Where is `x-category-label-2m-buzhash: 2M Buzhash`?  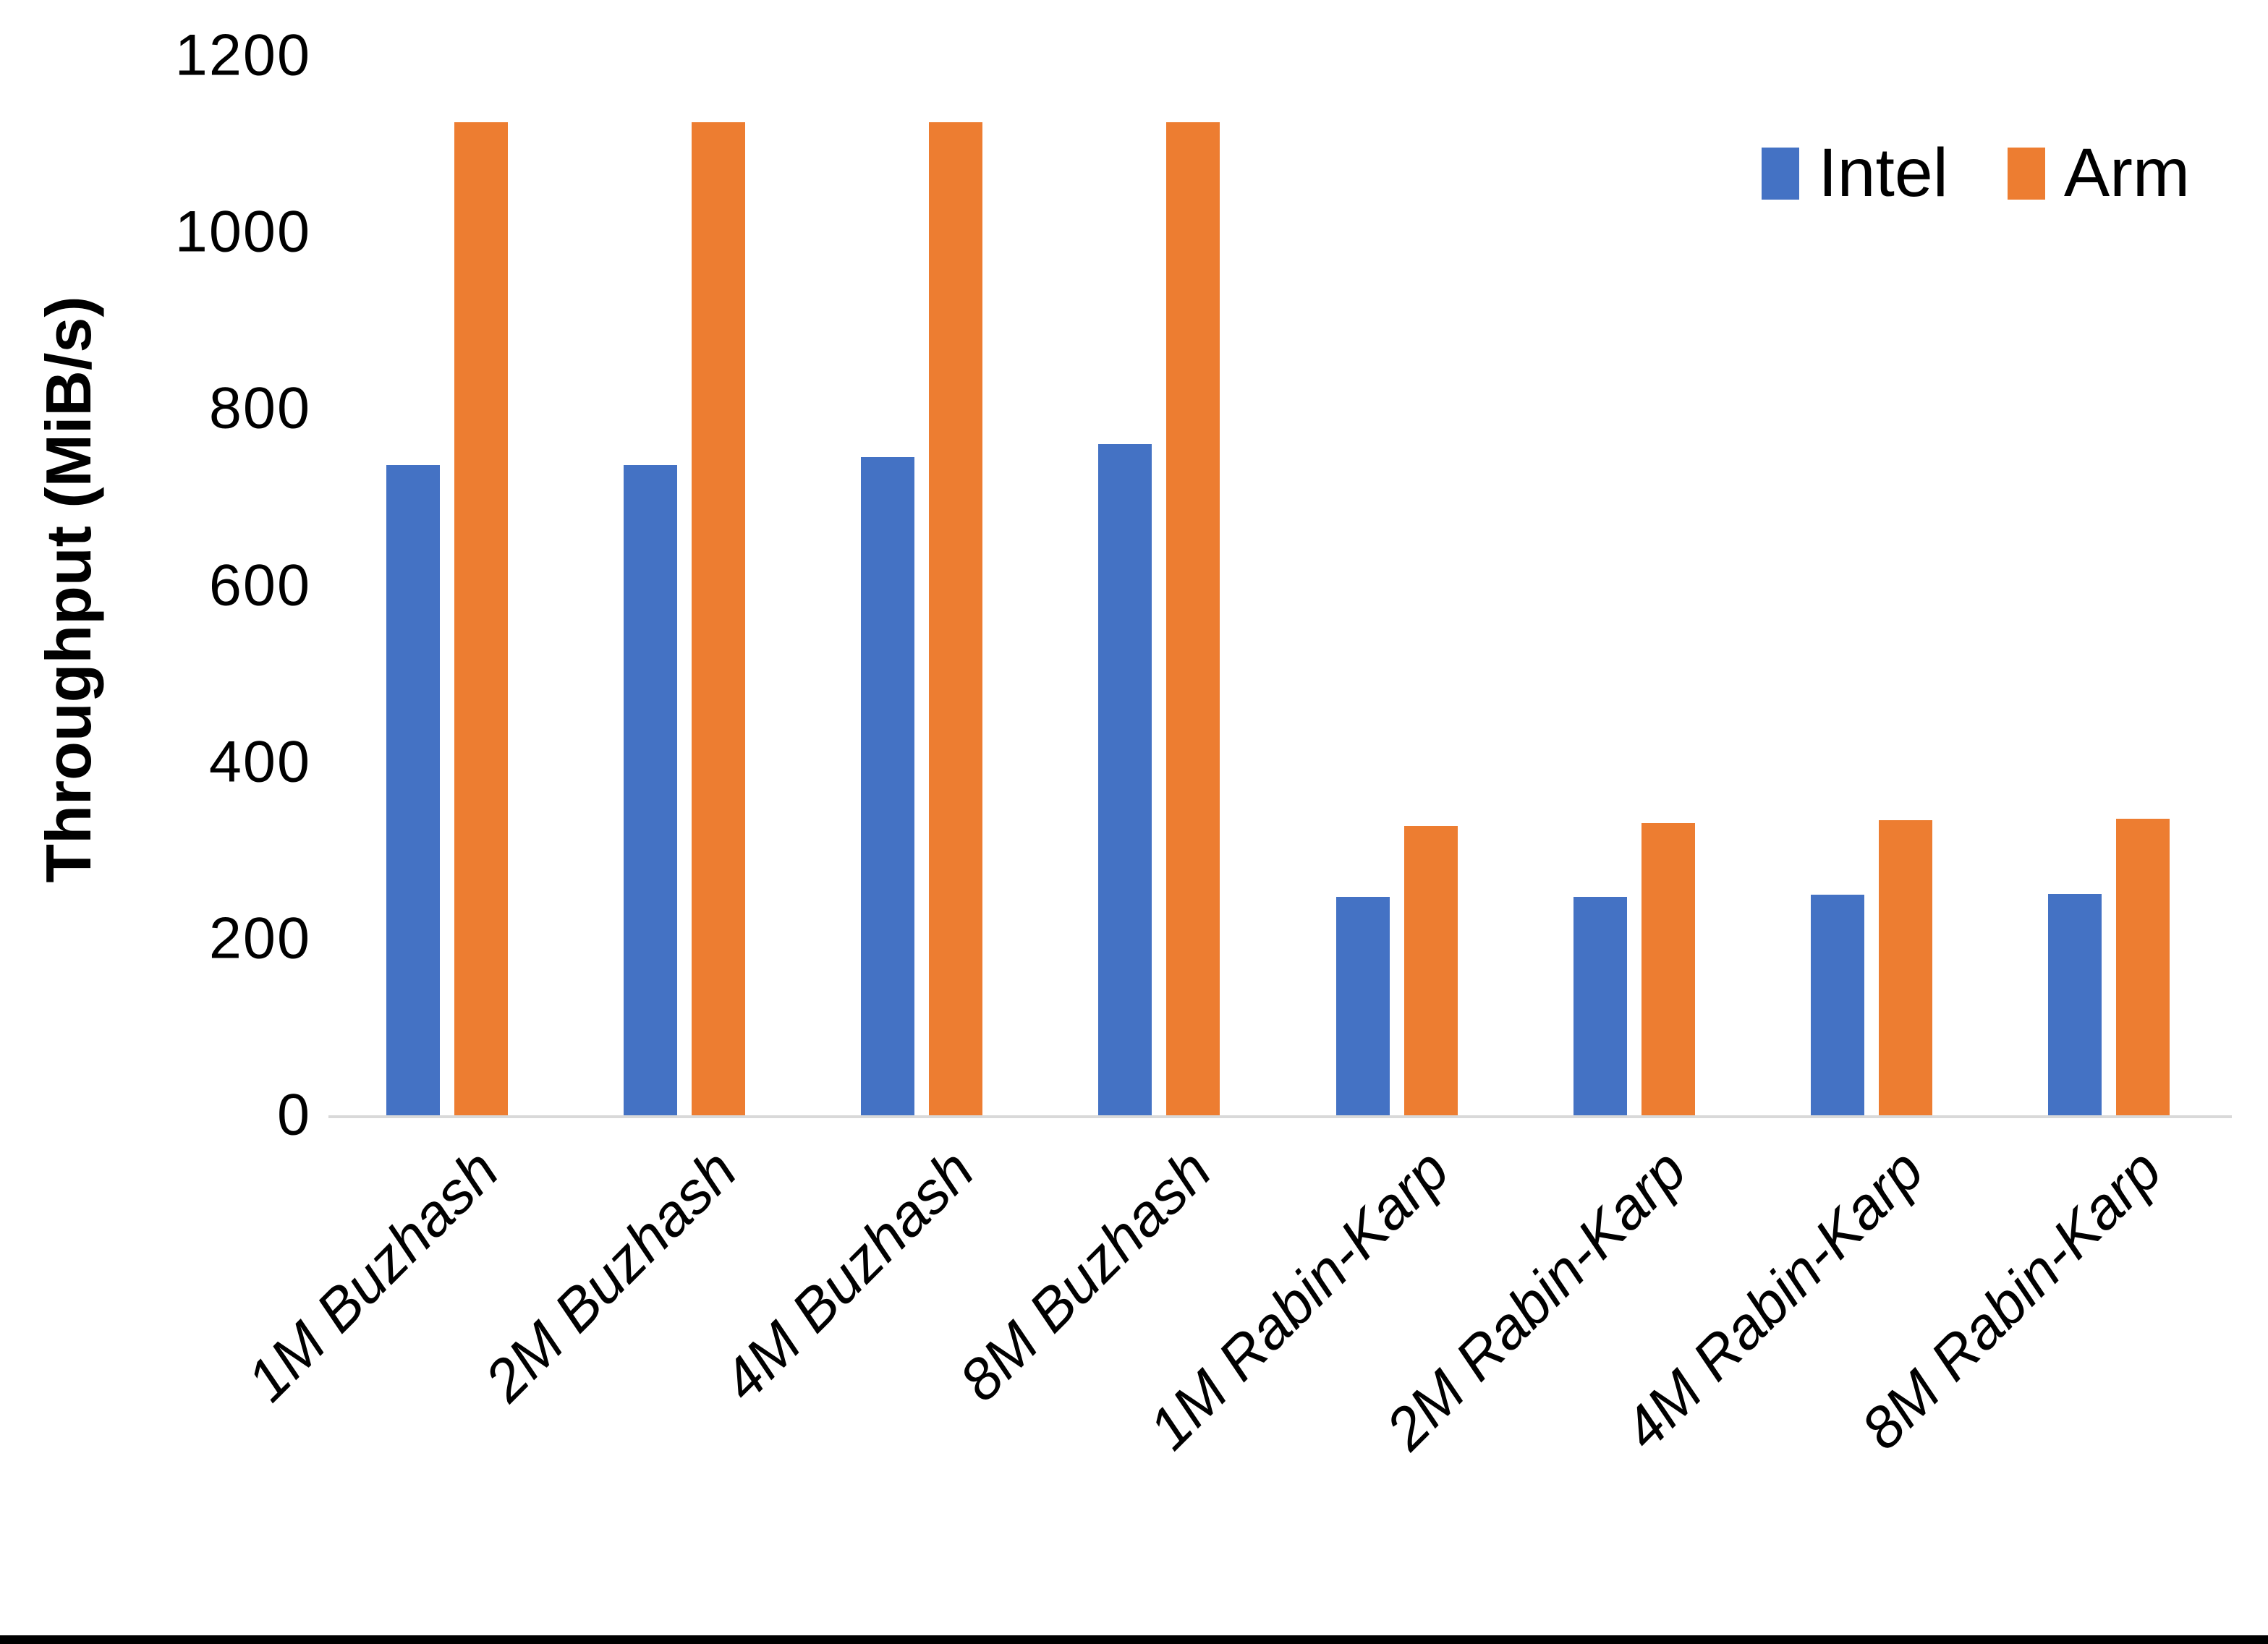 x-category-label-2m-buzhash: 2M Buzhash is located at coordinates (610, 1275).